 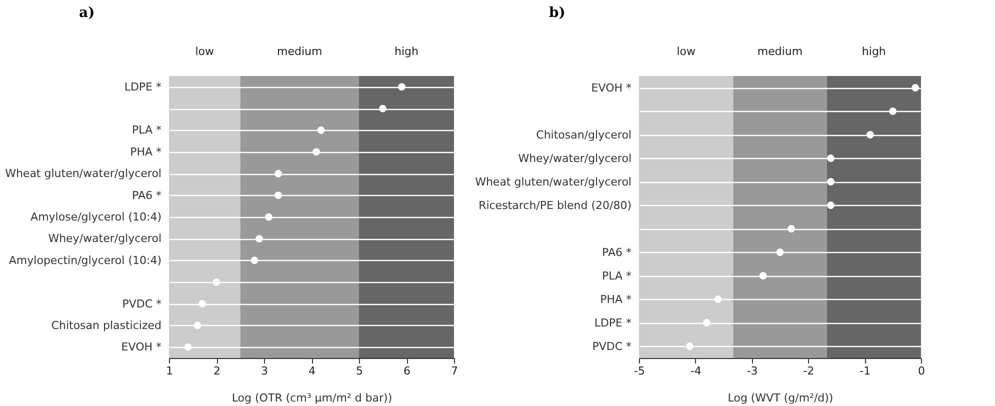 I want to click on y-tick-label: Ricestarch/PE blend (20/80), so click(x=555, y=205).